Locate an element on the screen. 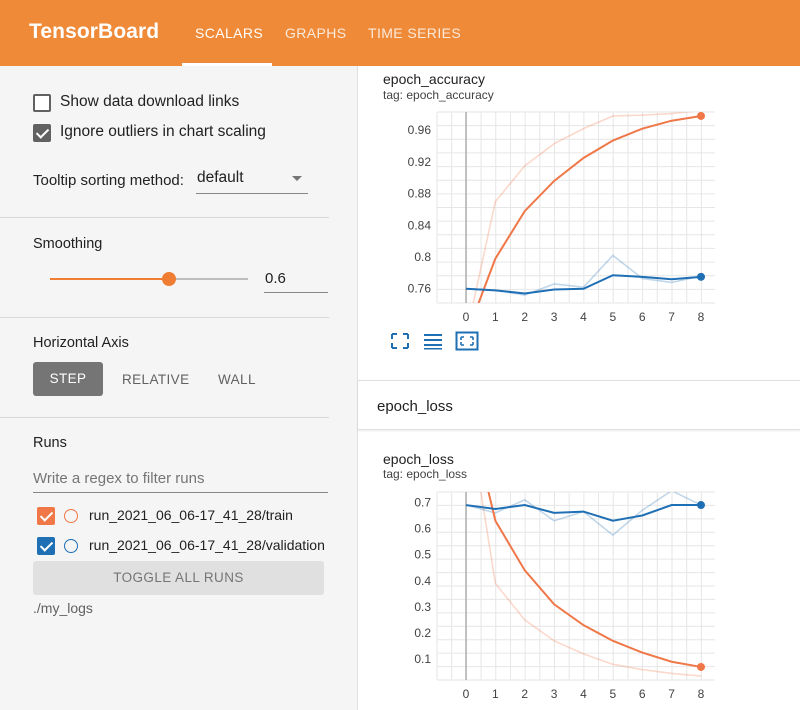  show-download-links-label: Show data download links is located at coordinates (150, 101).